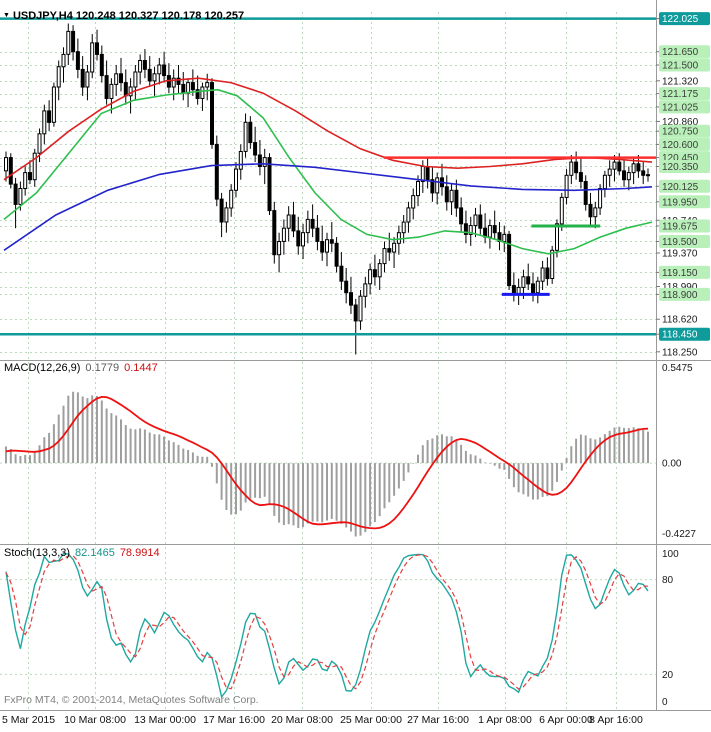  What do you see at coordinates (680, 81) in the screenshot?
I see `price-scale-label: 121.320` at bounding box center [680, 81].